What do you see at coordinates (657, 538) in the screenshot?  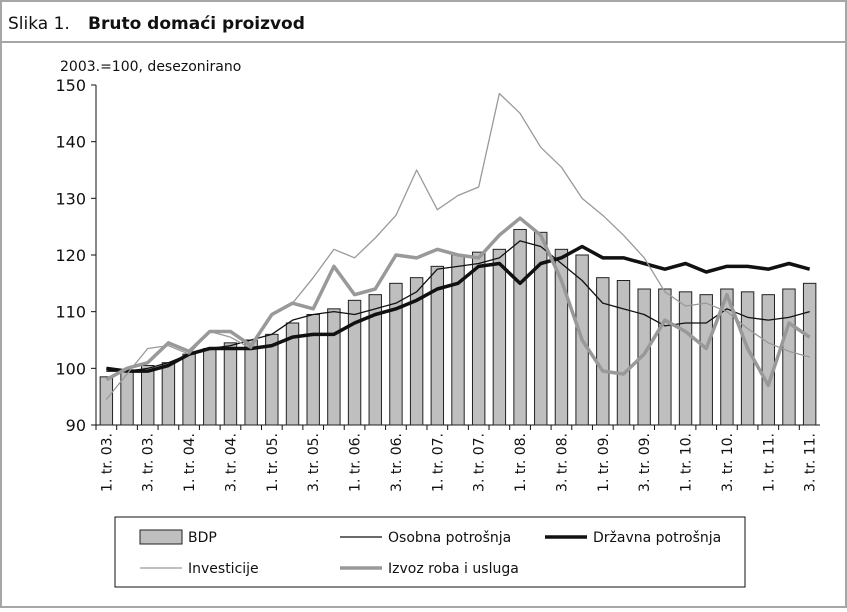 I see `legend-label: Državna potrošnja` at bounding box center [657, 538].